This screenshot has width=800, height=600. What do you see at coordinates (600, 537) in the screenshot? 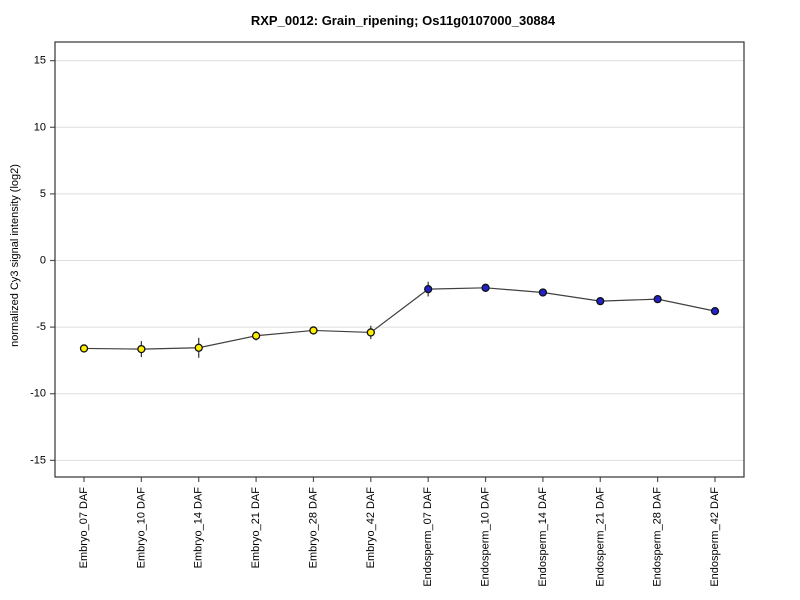
I see `x-tick-label: Endosperm_21 DAF` at bounding box center [600, 537].